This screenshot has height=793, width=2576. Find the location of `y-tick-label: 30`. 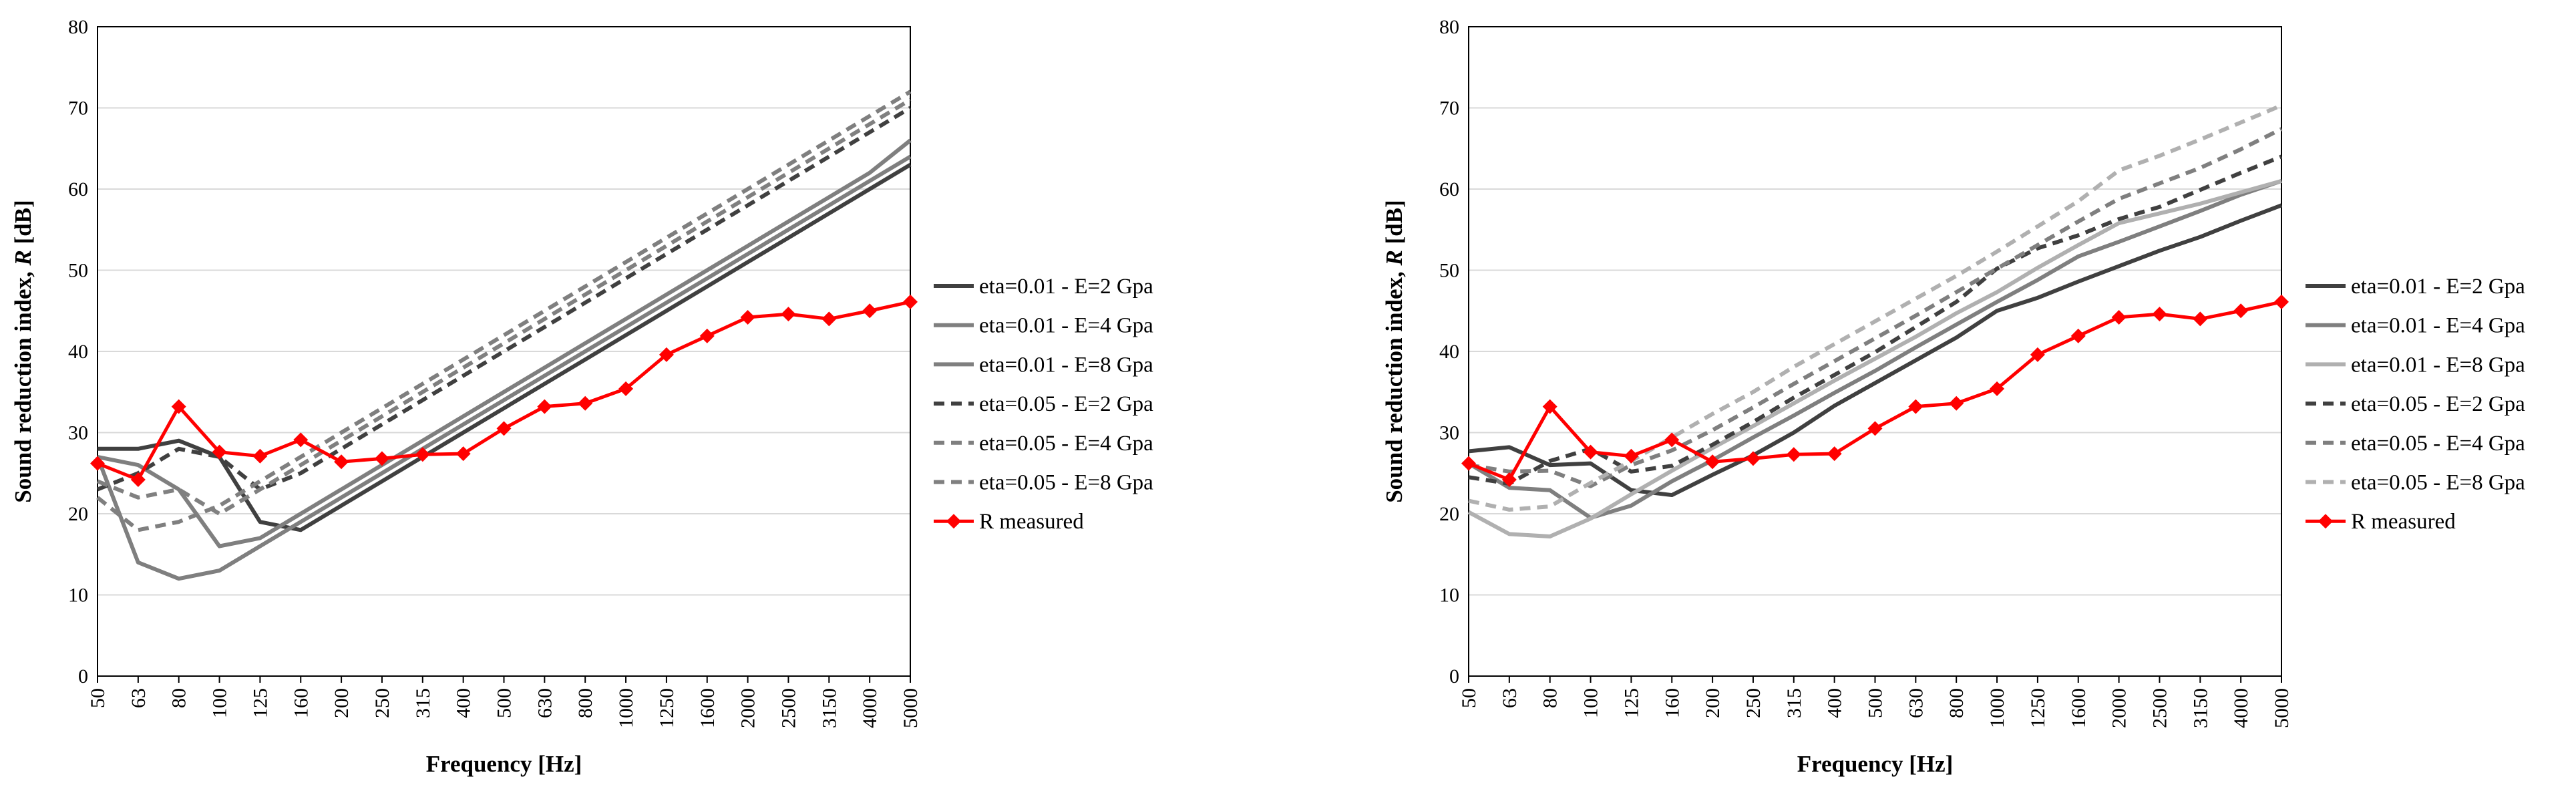

y-tick-label: 30 is located at coordinates (1449, 433).